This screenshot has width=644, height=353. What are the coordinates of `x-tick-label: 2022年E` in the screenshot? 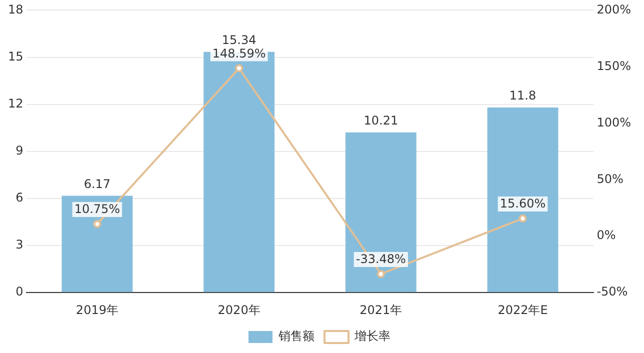 It's located at (523, 309).